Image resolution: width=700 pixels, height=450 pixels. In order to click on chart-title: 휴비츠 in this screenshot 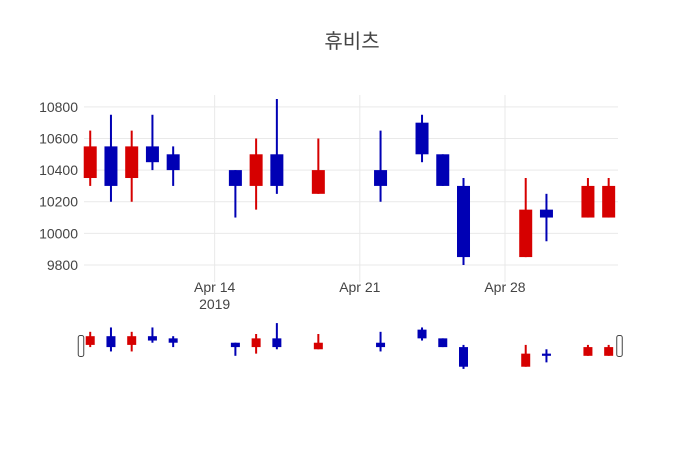, I will do `click(351, 41)`.